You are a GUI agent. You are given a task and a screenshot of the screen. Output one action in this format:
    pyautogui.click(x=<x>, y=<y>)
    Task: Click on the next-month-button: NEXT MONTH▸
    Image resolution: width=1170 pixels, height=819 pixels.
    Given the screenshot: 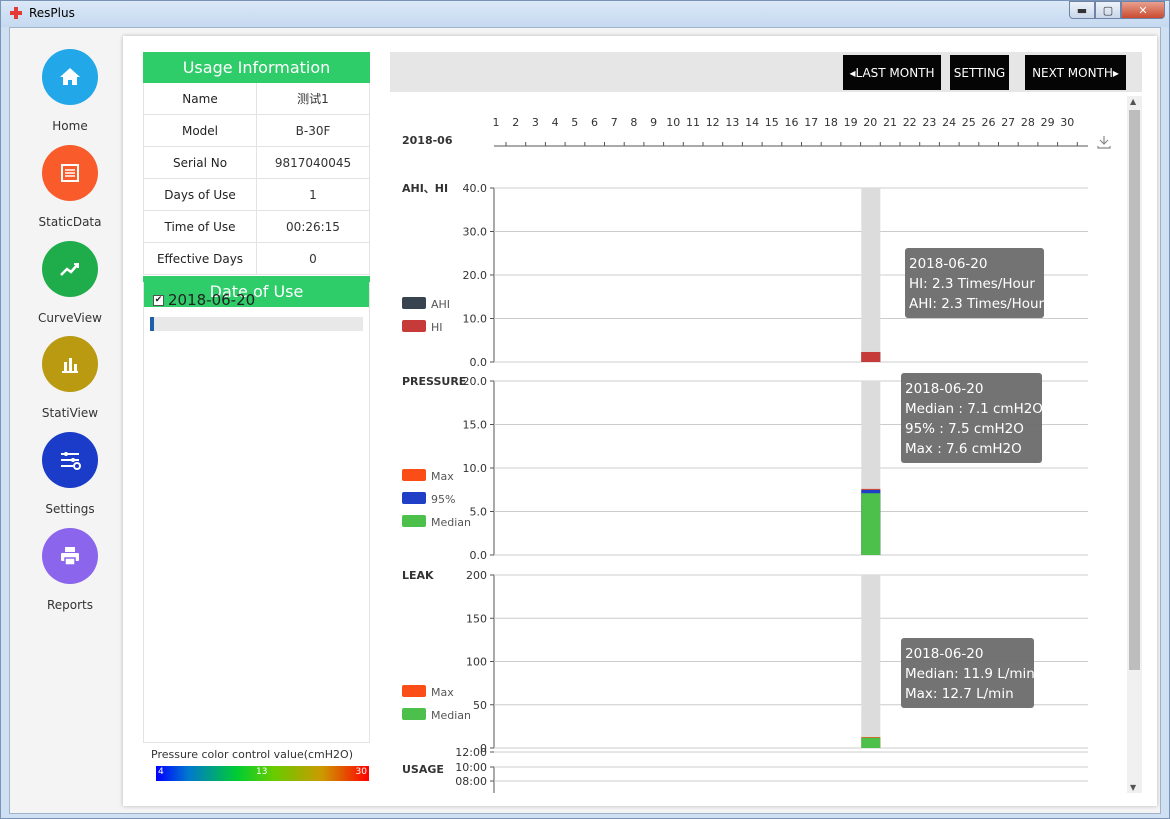 What is the action you would take?
    pyautogui.click(x=1075, y=72)
    